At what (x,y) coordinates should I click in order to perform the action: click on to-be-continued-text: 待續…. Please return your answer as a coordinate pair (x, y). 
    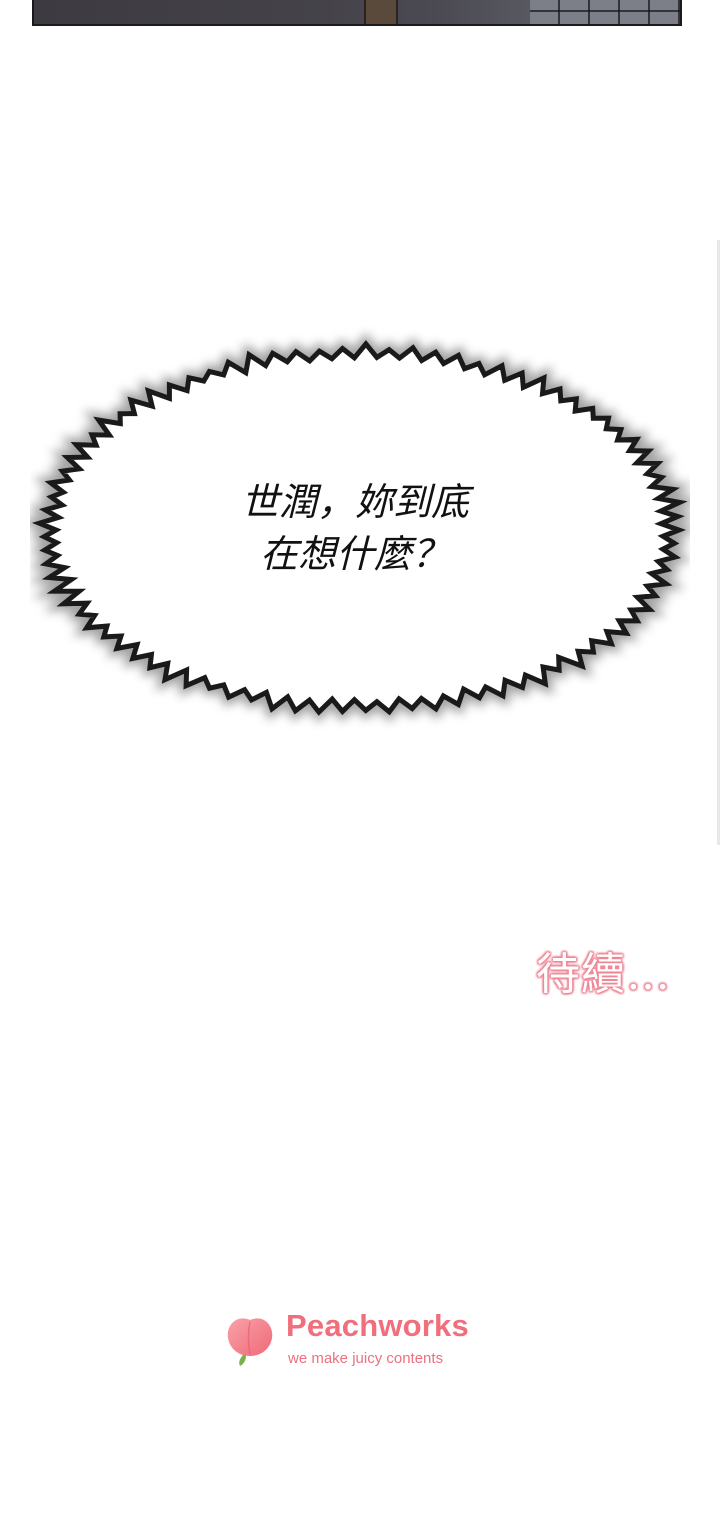
    Looking at the image, I should click on (603, 974).